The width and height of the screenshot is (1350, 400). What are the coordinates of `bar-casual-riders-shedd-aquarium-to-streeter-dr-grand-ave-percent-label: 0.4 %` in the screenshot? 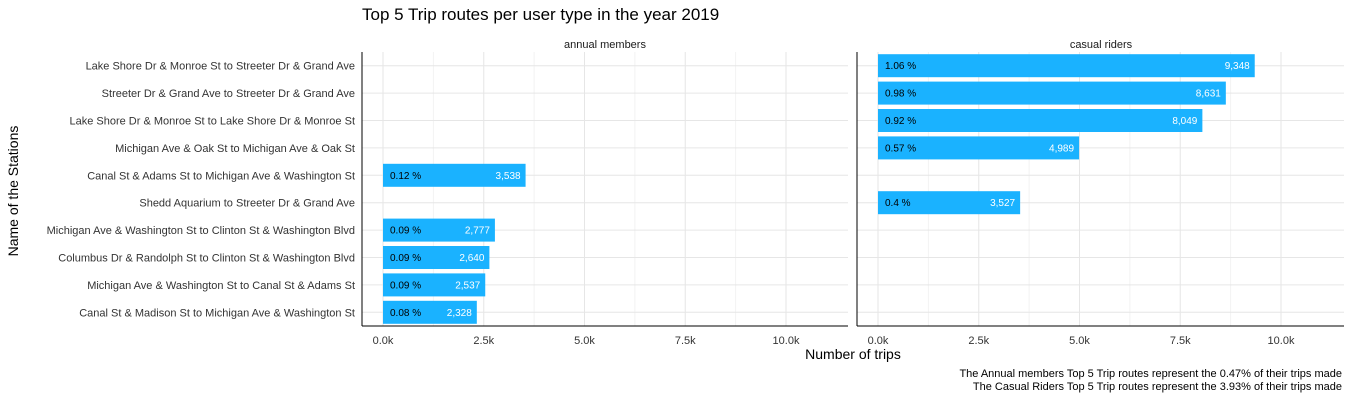 It's located at (898, 203).